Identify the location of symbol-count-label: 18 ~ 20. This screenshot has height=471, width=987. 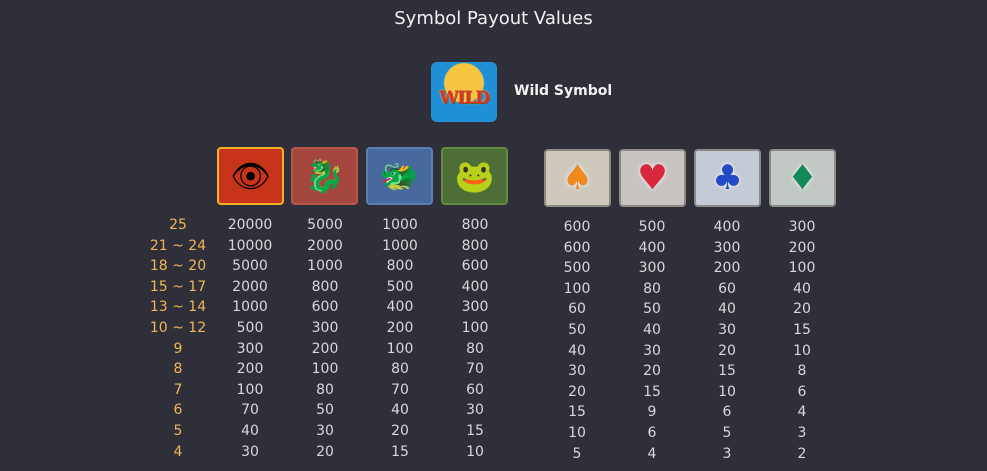
(178, 266).